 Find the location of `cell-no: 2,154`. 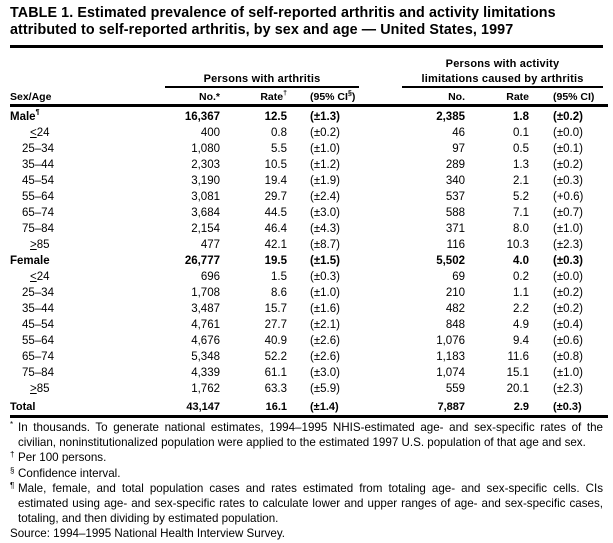

cell-no: 2,154 is located at coordinates (205, 229).